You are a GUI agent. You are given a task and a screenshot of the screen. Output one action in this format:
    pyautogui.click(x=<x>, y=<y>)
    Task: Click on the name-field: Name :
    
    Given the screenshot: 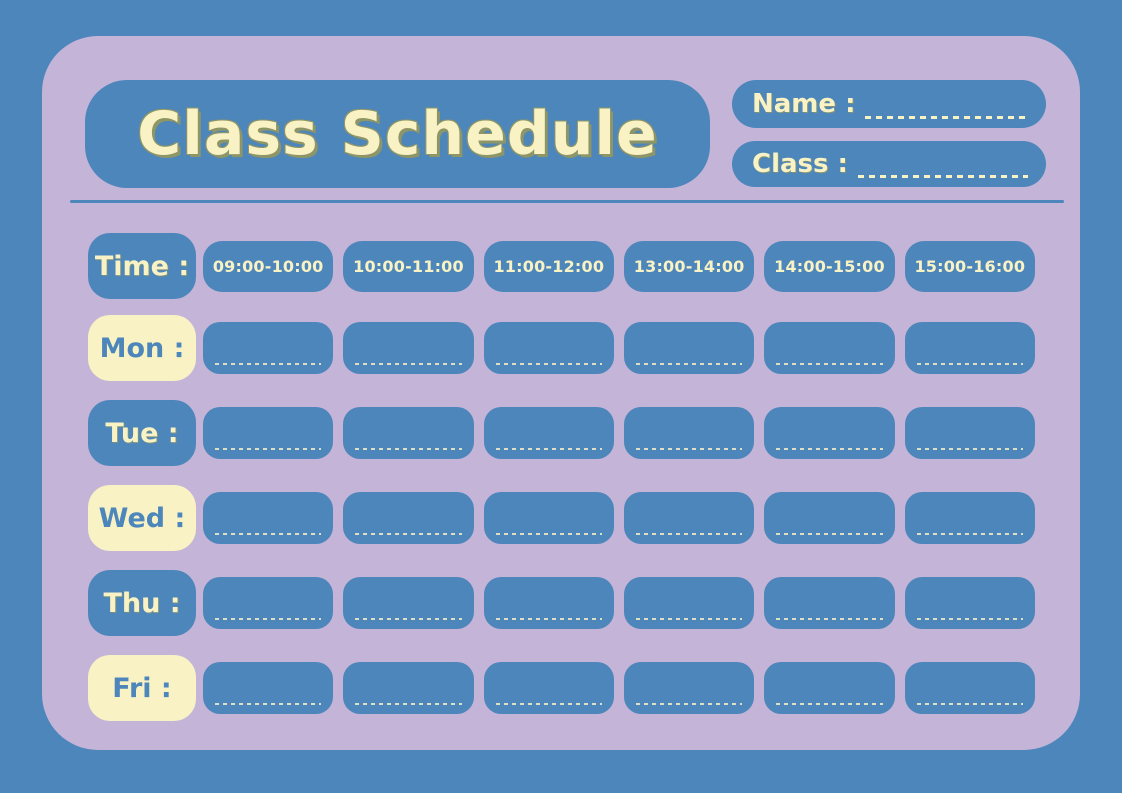 What is the action you would take?
    pyautogui.click(x=889, y=104)
    